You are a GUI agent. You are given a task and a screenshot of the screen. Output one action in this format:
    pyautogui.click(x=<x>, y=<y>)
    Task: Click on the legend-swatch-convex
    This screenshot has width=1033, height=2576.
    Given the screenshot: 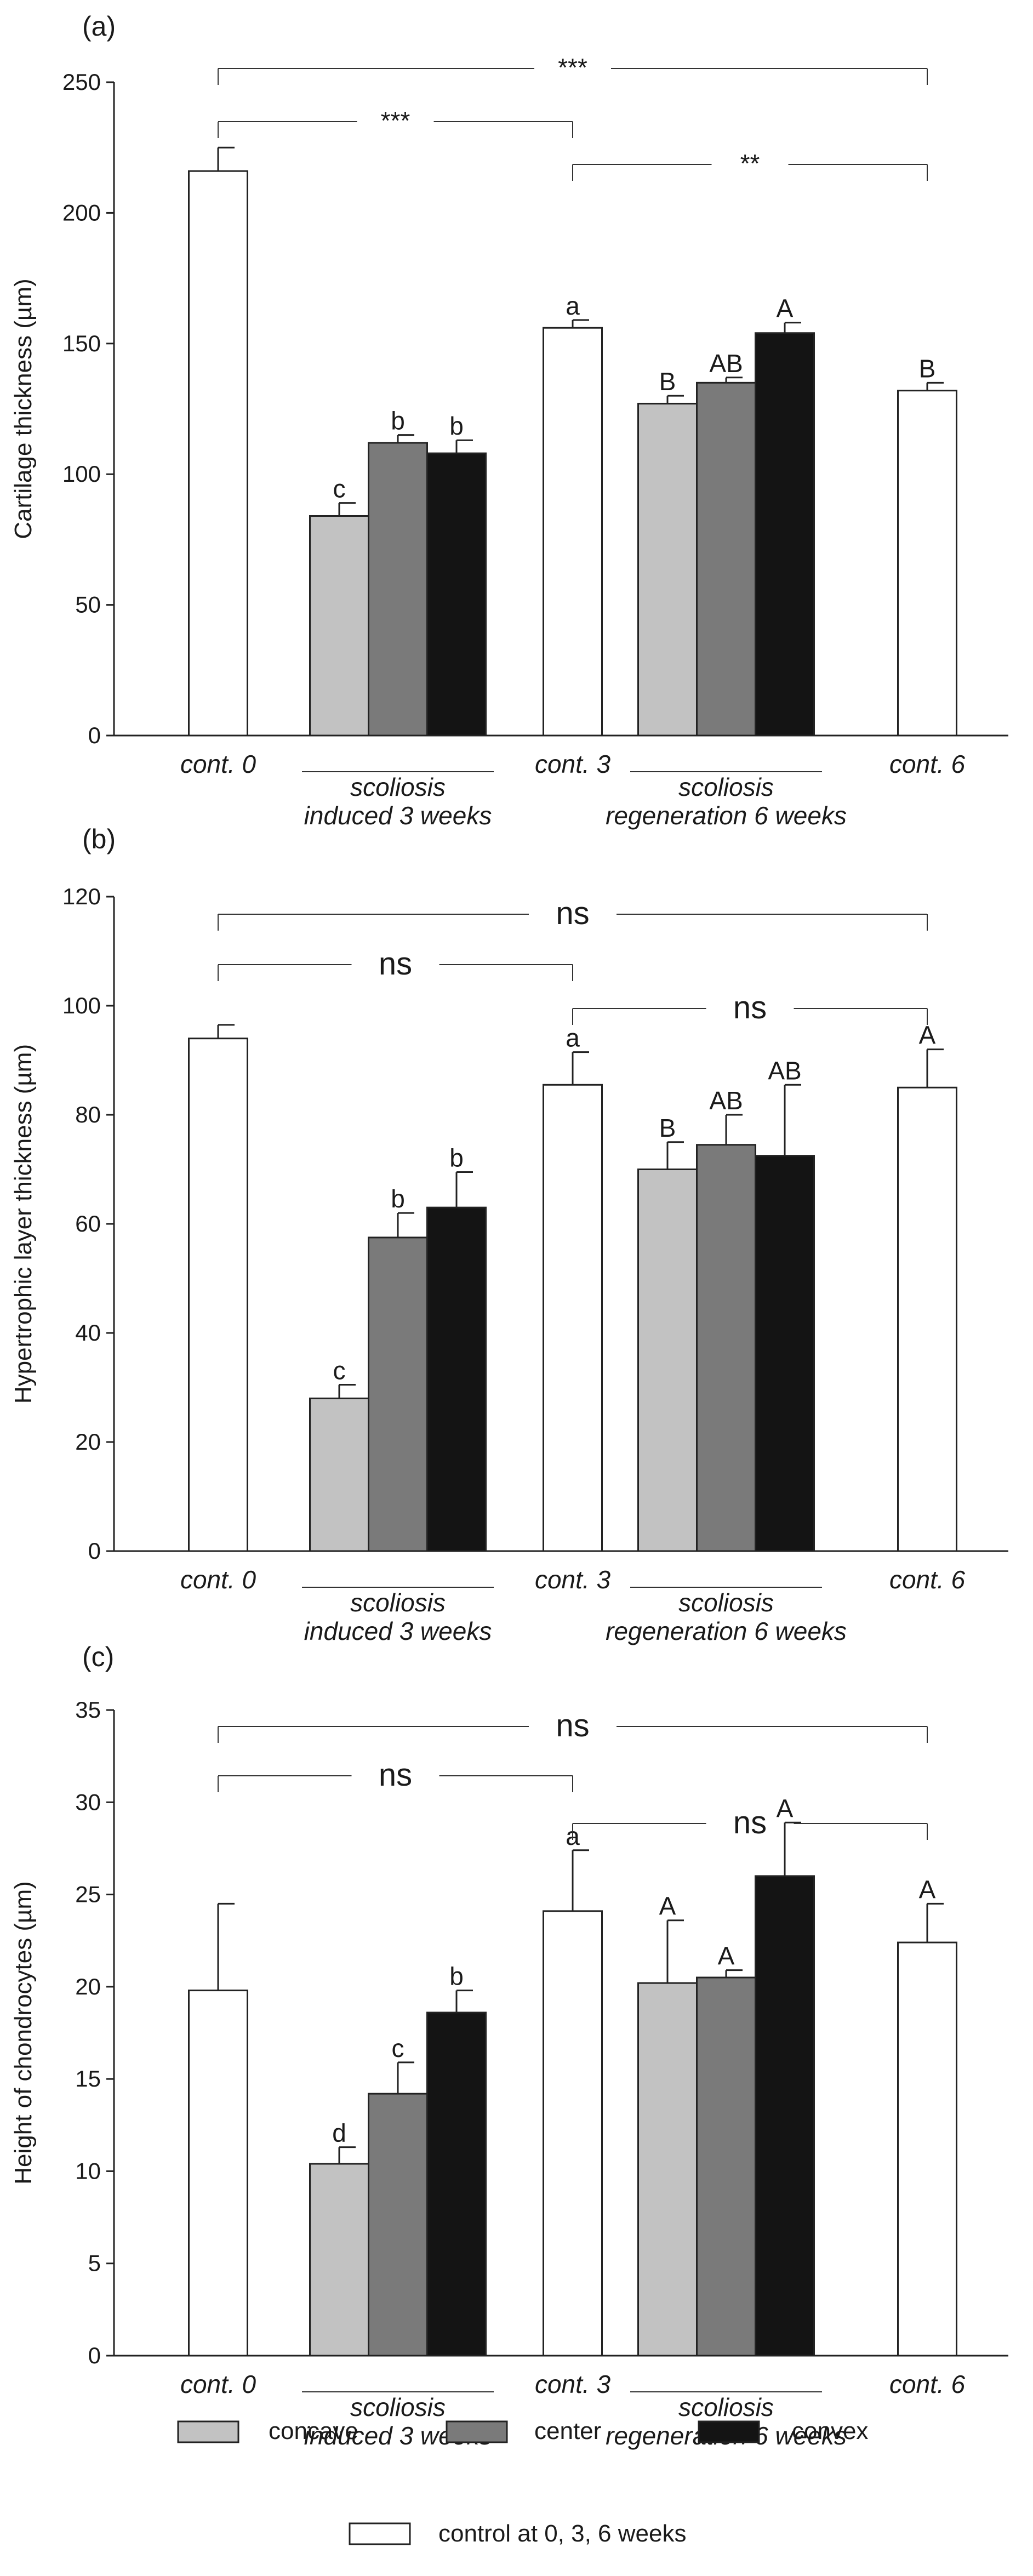 What is the action you would take?
    pyautogui.click(x=729, y=2431)
    